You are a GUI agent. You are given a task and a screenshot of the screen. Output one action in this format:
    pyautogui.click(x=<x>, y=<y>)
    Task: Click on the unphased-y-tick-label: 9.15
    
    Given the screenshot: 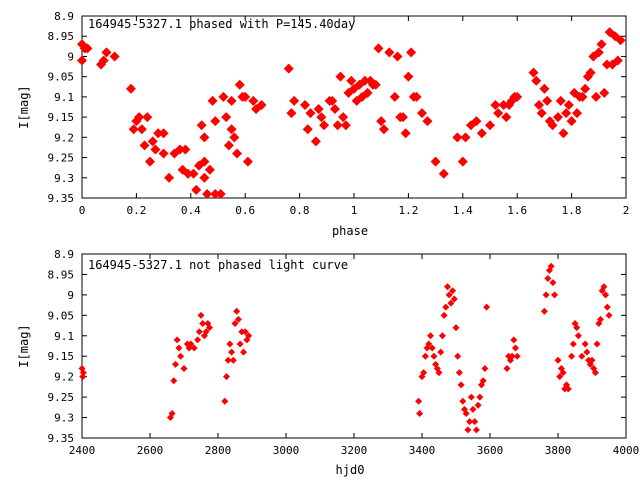 What is the action you would take?
    pyautogui.click(x=61, y=356)
    